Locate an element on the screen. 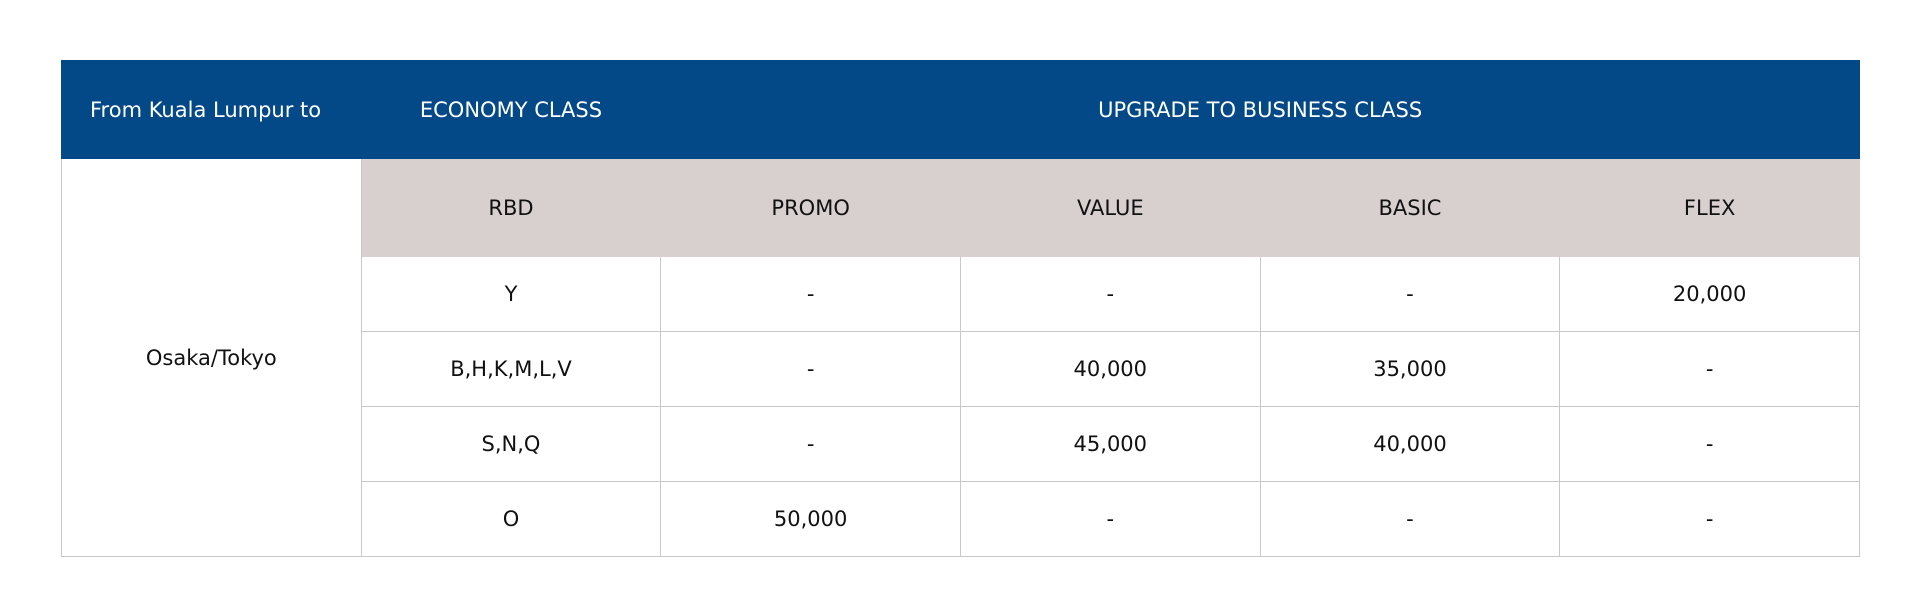  rbd-cell: Y is located at coordinates (511, 294).